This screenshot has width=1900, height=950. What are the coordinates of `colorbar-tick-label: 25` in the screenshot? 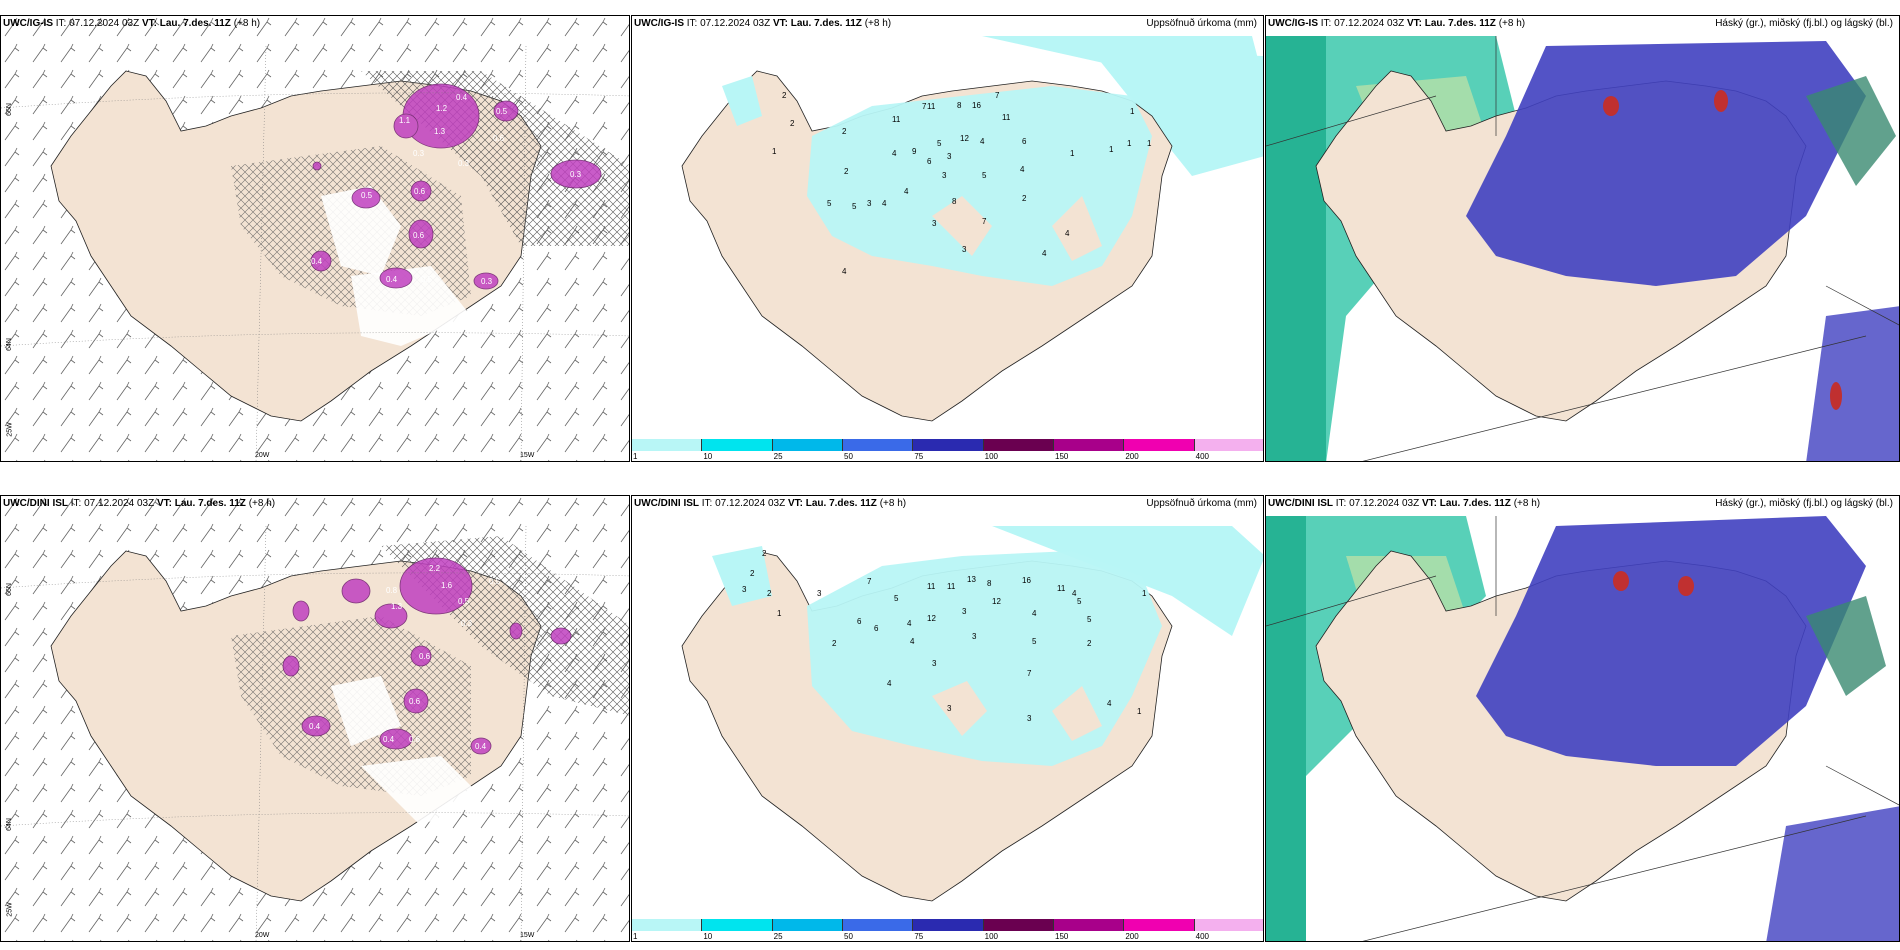 It's located at (778, 456).